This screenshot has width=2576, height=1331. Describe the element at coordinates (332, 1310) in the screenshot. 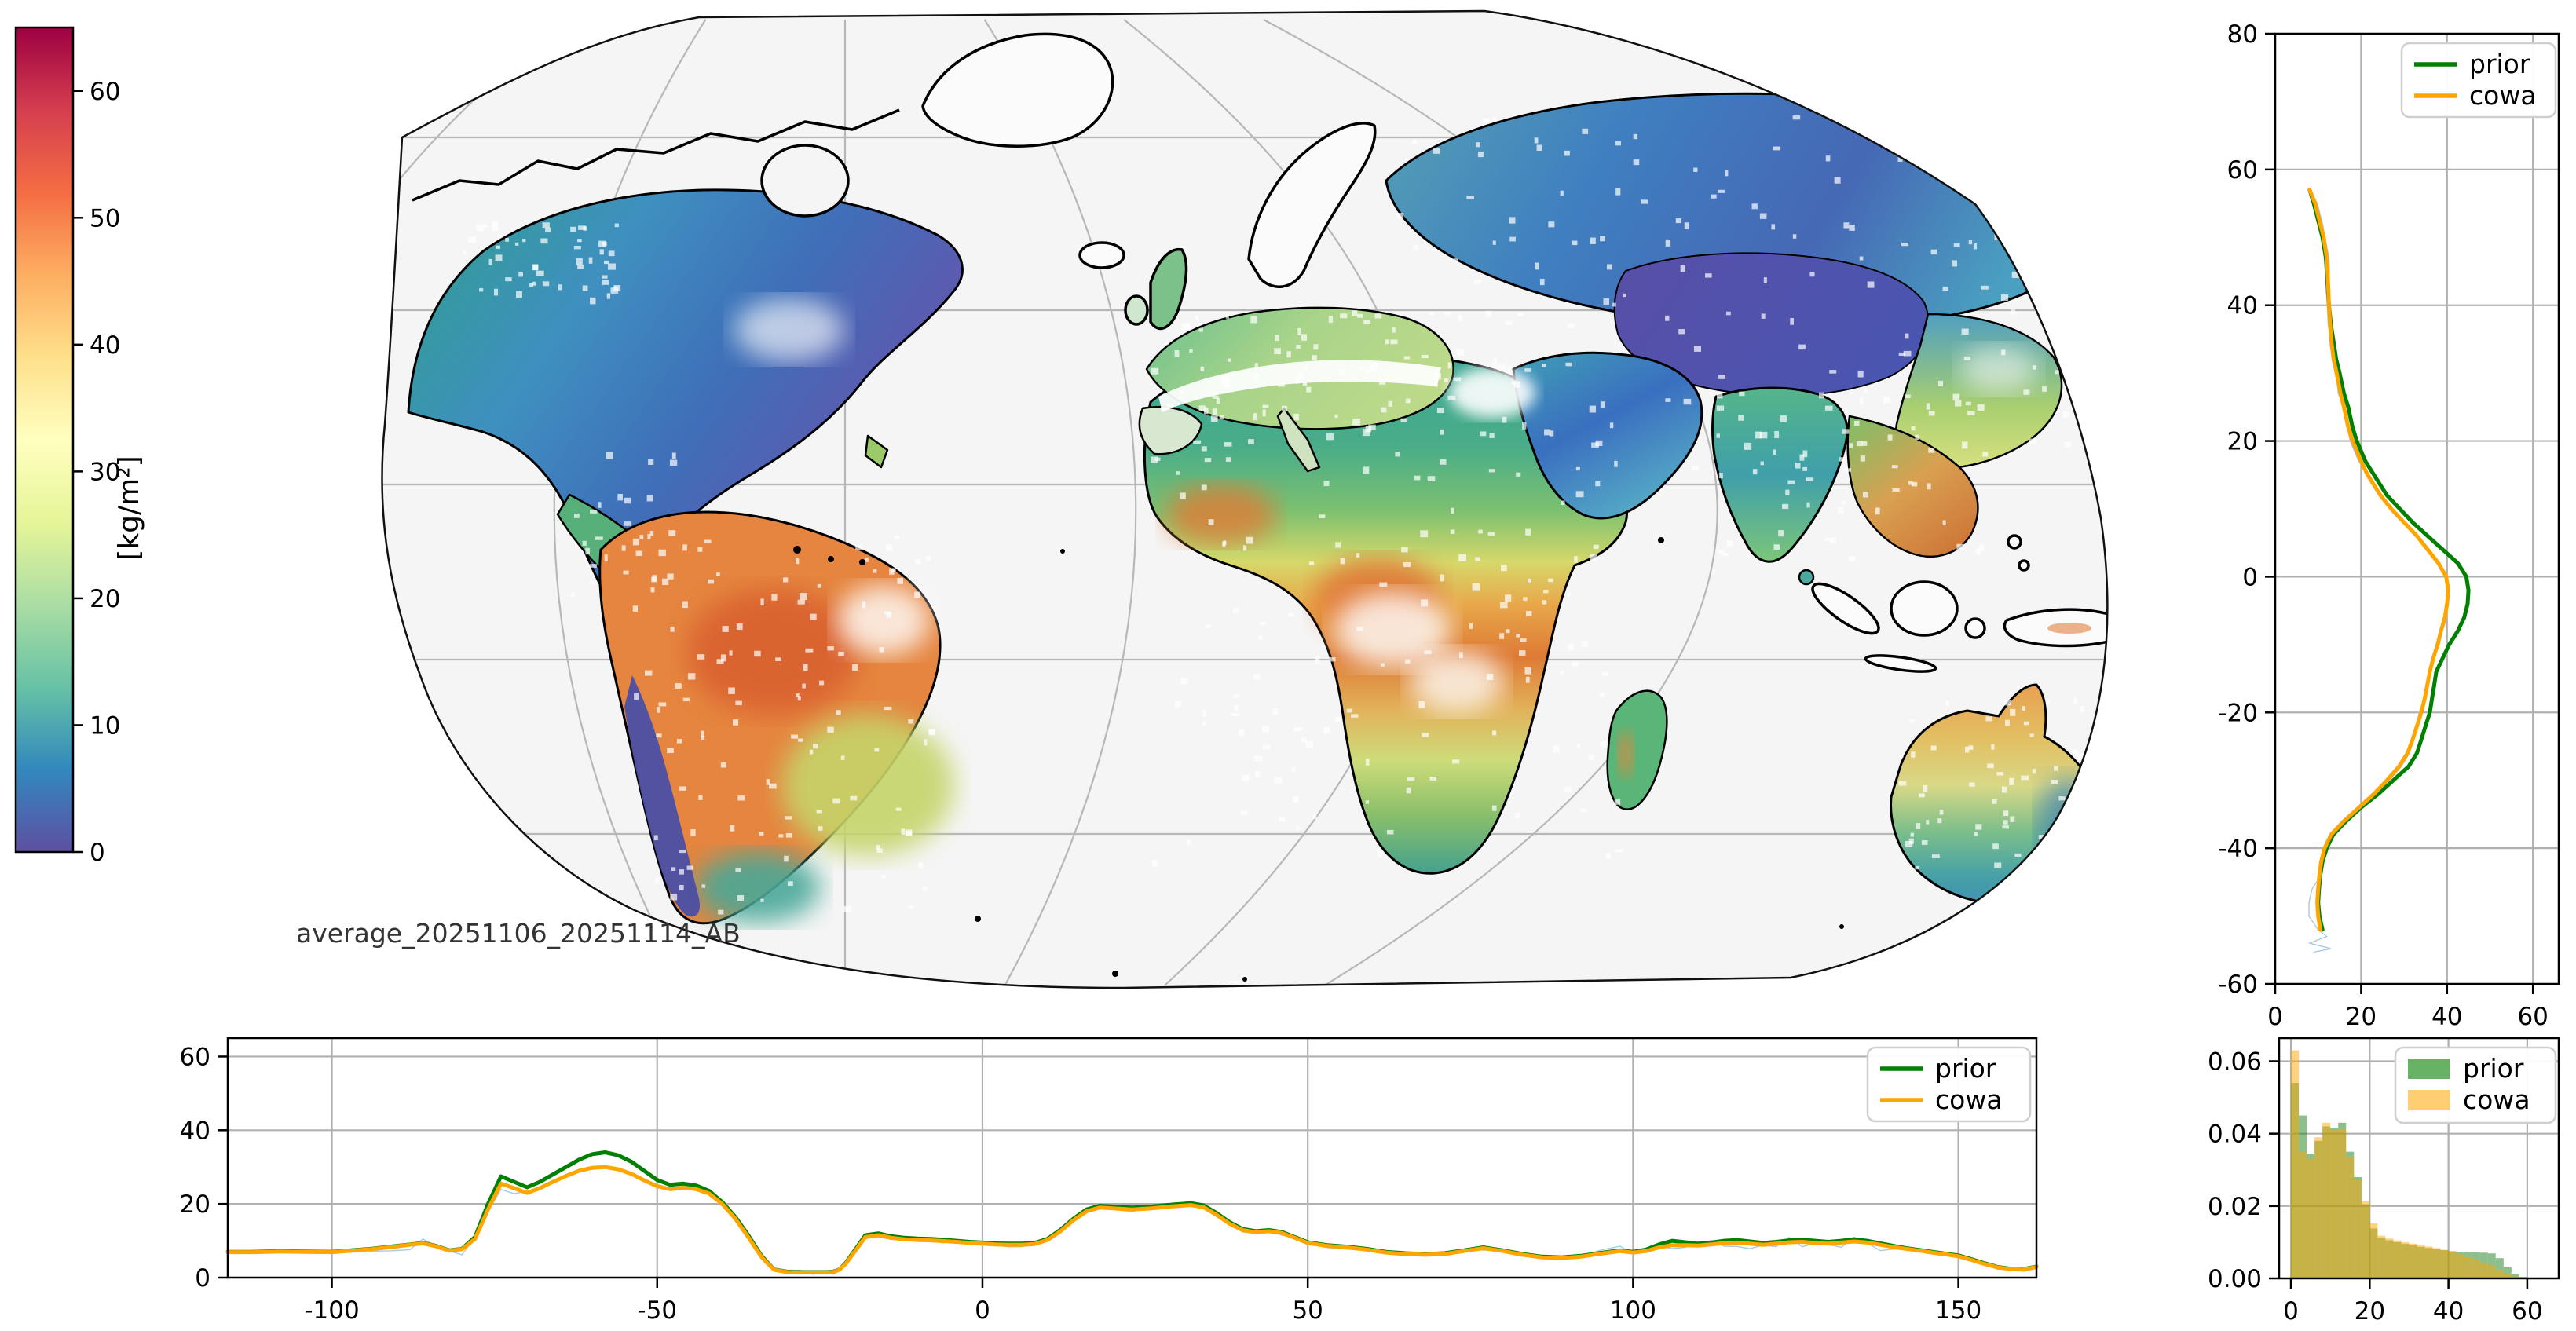

I see `x-tick-label: -100` at that location.